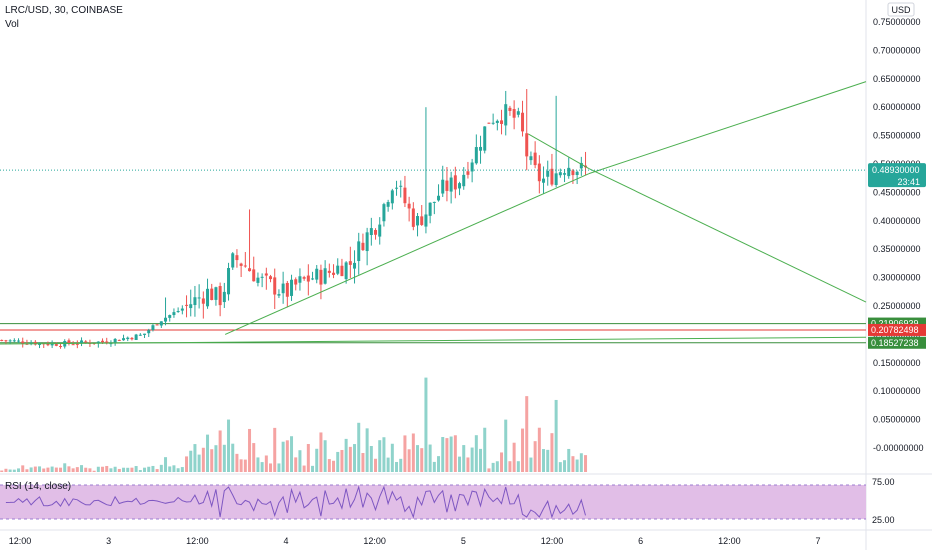  I want to click on time-tick-label: 7, so click(817, 541).